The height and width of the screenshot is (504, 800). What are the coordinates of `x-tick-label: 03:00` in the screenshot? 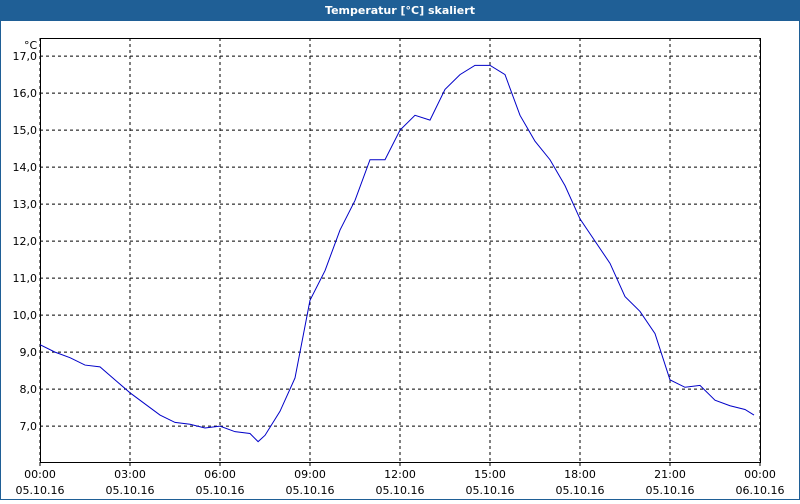 It's located at (130, 474).